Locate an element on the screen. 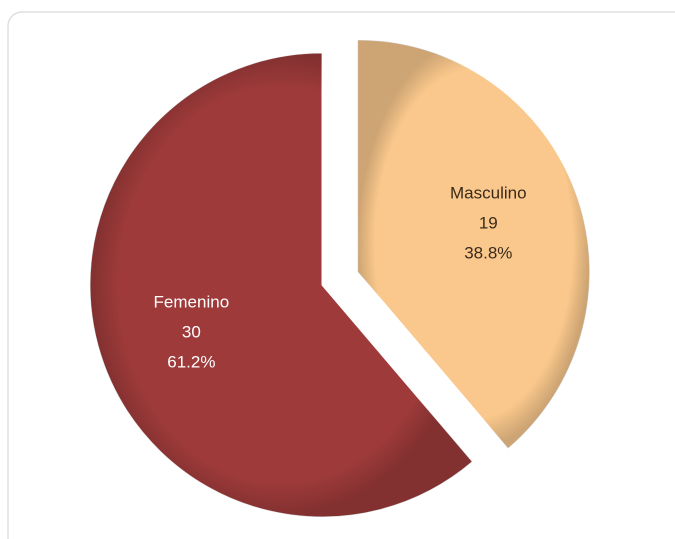 This screenshot has width=675, height=539. slice-label-percent: 61.2% is located at coordinates (191, 362).